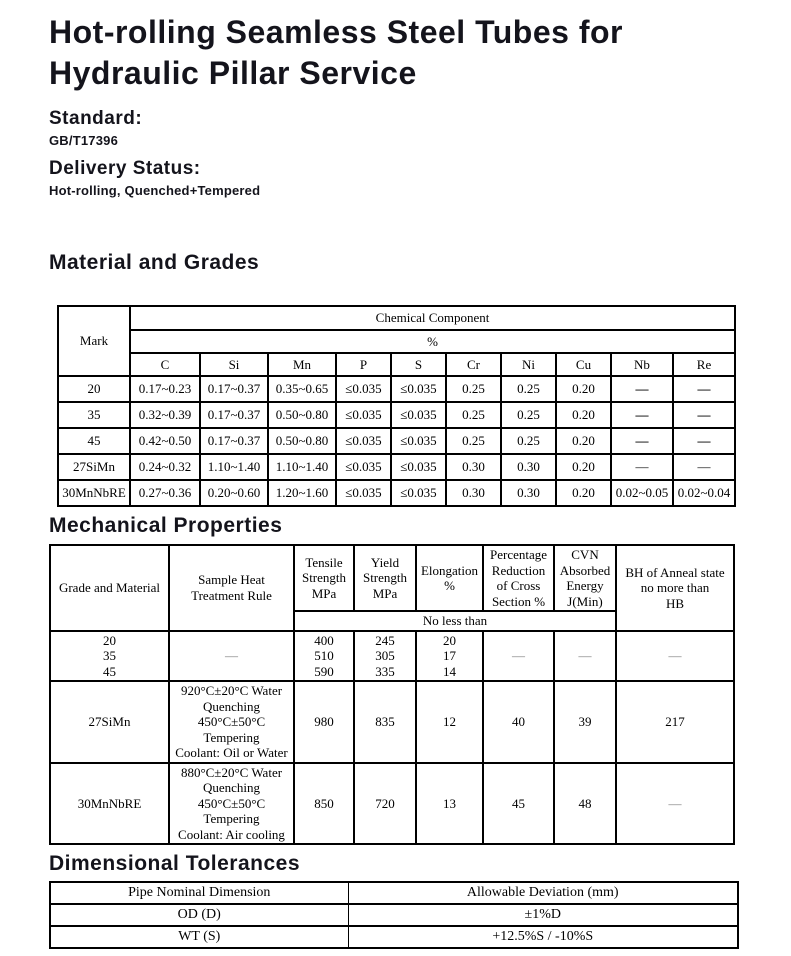  I want to click on mech-yield-cell: 720, so click(385, 803).